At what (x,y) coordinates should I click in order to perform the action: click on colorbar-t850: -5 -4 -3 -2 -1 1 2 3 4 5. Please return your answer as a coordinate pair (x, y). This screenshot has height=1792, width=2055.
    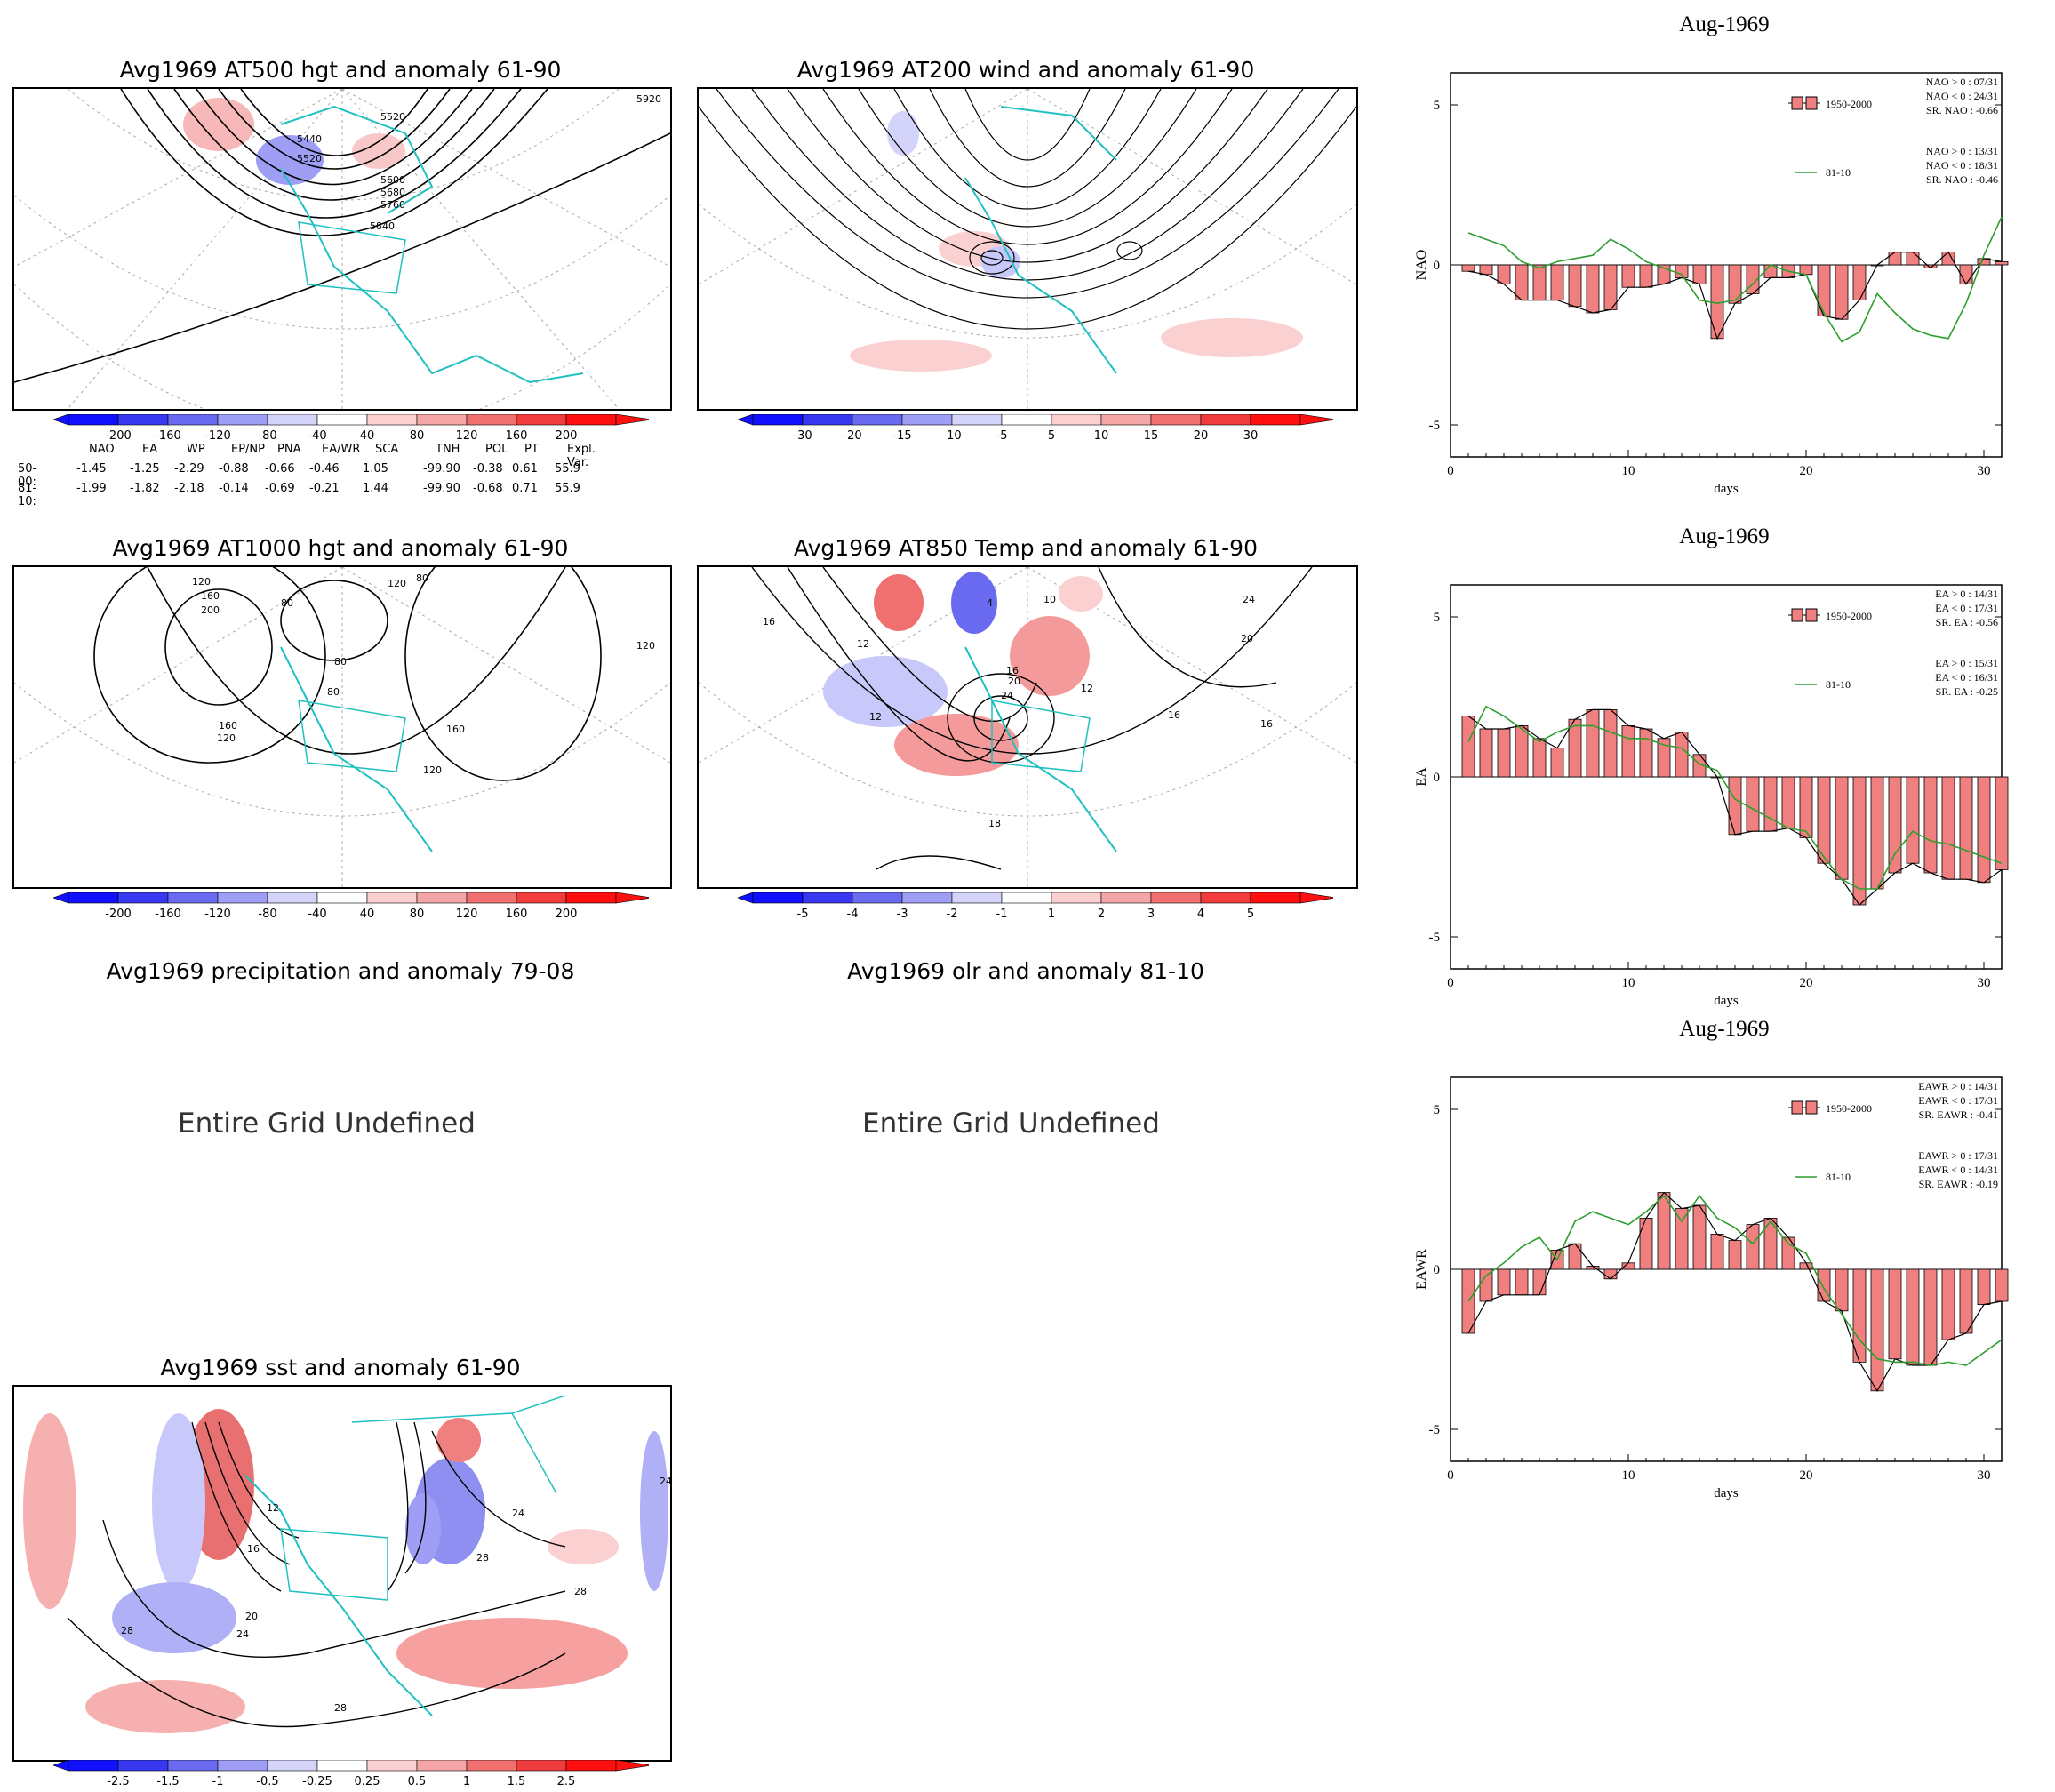
    Looking at the image, I should click on (1035, 908).